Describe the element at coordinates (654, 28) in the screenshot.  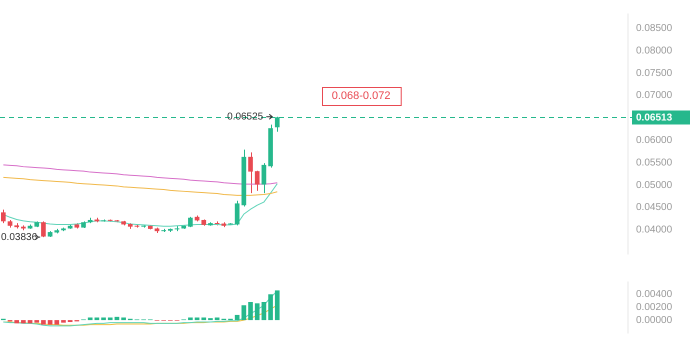
I see `y-tick-label: 0.08500` at that location.